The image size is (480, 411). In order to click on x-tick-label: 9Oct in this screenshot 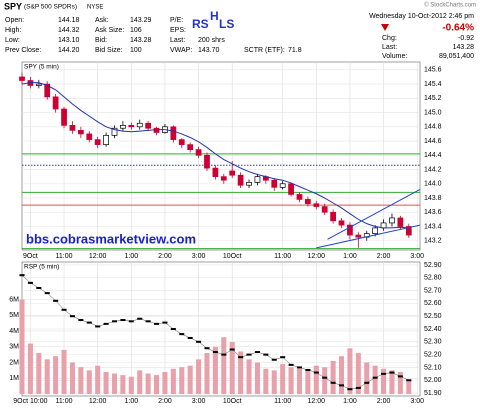, I will do `click(30, 256)`.